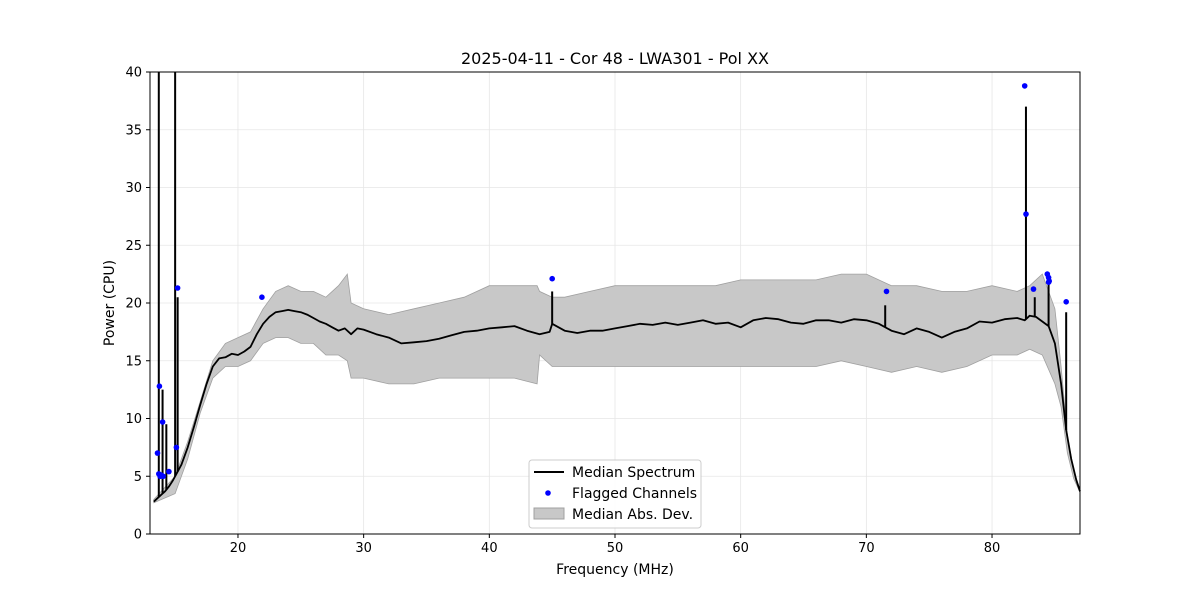  What do you see at coordinates (634, 494) in the screenshot?
I see `legend-label-flagged: Flagged Channels` at bounding box center [634, 494].